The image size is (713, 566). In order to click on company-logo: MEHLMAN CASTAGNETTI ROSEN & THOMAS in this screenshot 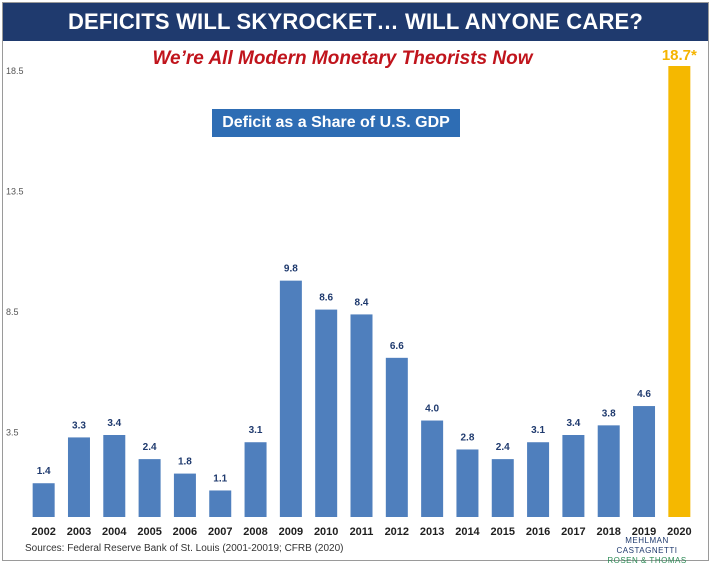, I will do `click(647, 551)`.